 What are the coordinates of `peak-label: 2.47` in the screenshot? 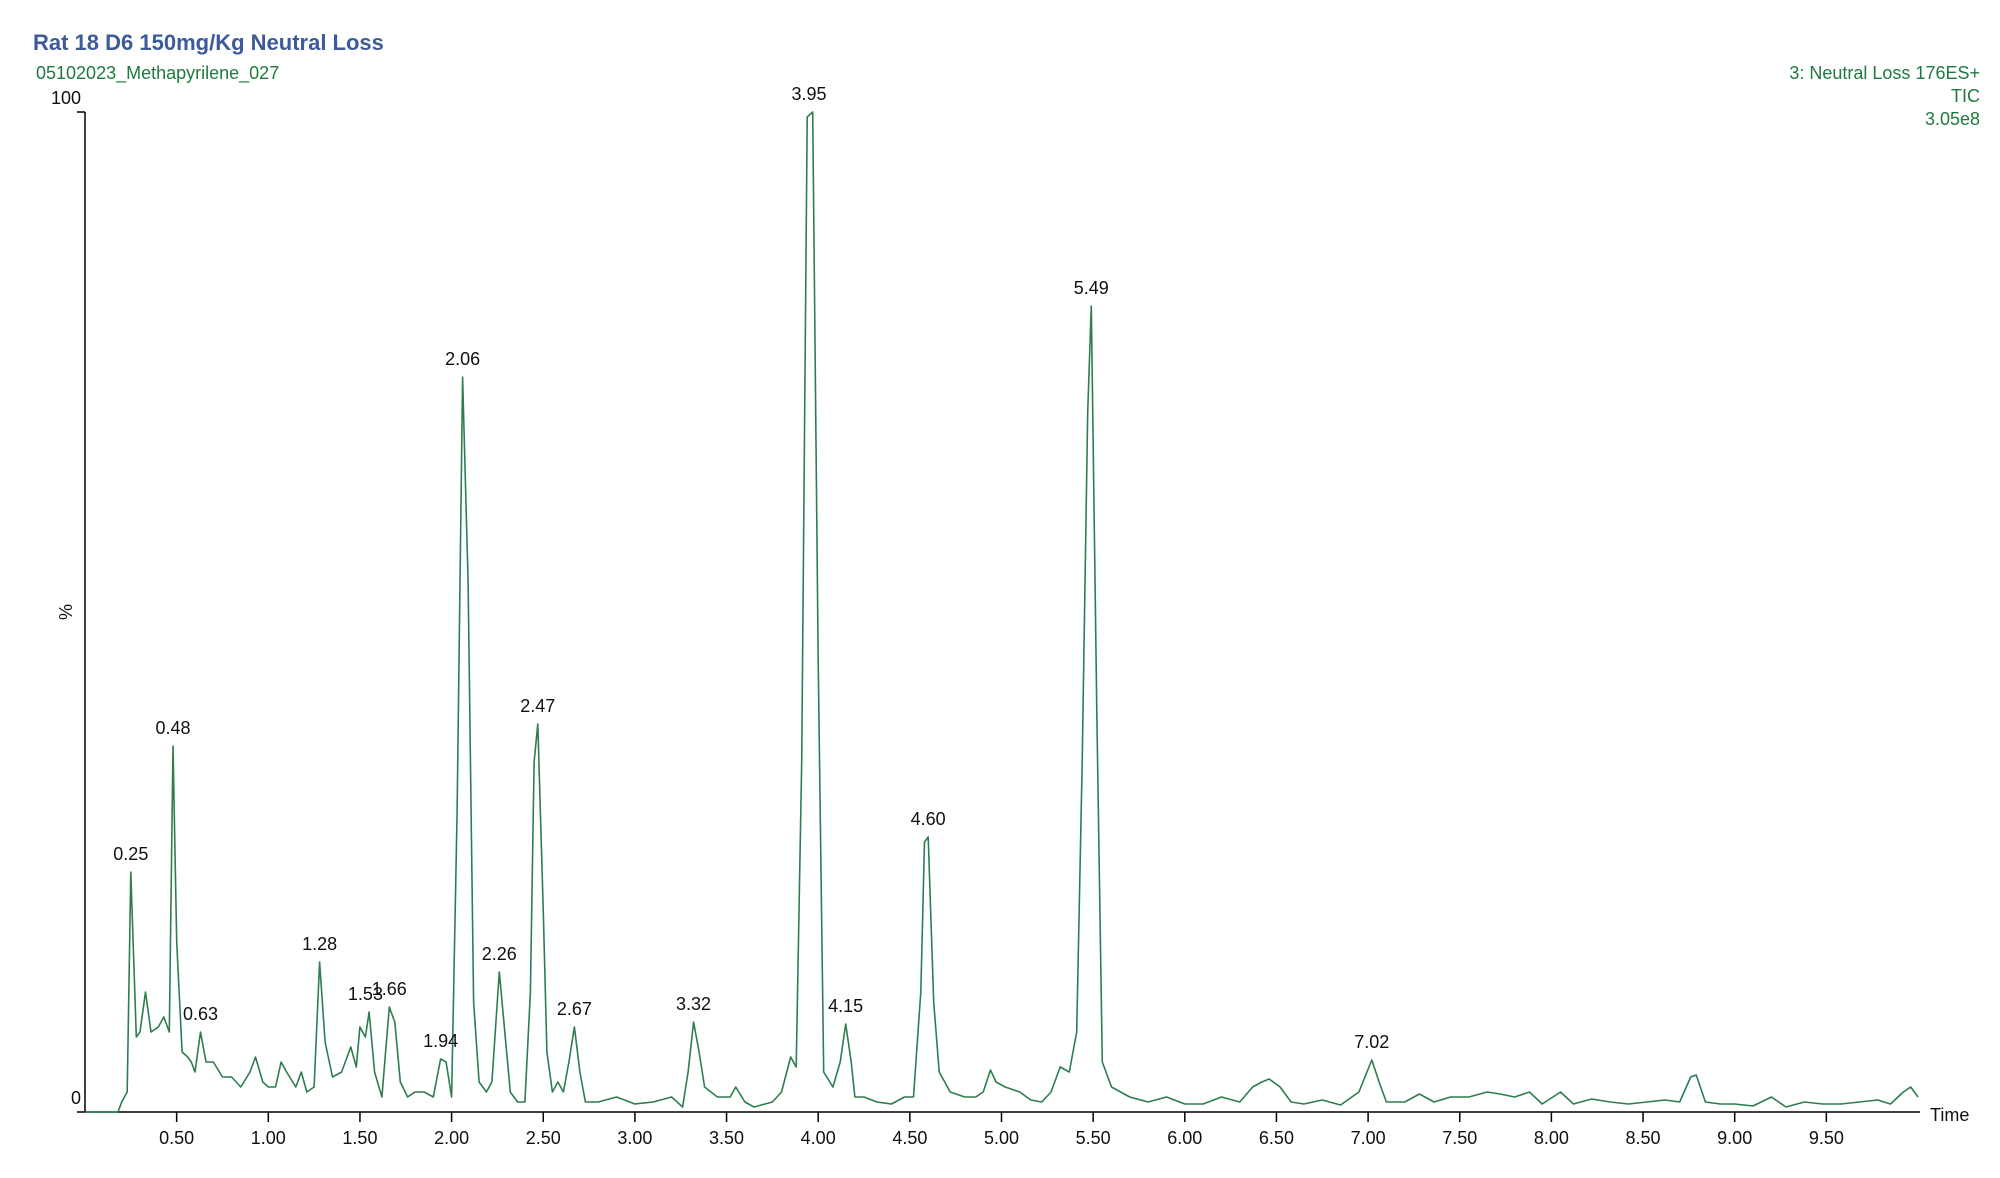 It's located at (537, 706).